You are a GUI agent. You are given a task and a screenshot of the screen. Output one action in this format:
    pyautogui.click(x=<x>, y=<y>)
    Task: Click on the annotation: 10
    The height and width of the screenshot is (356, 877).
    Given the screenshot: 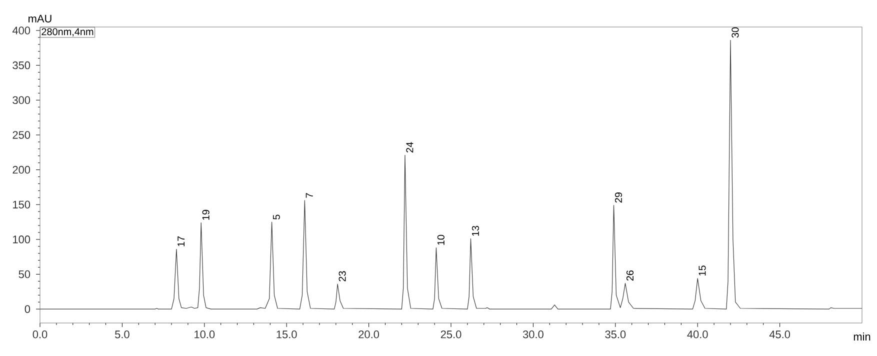 What is the action you would take?
    pyautogui.click(x=440, y=239)
    